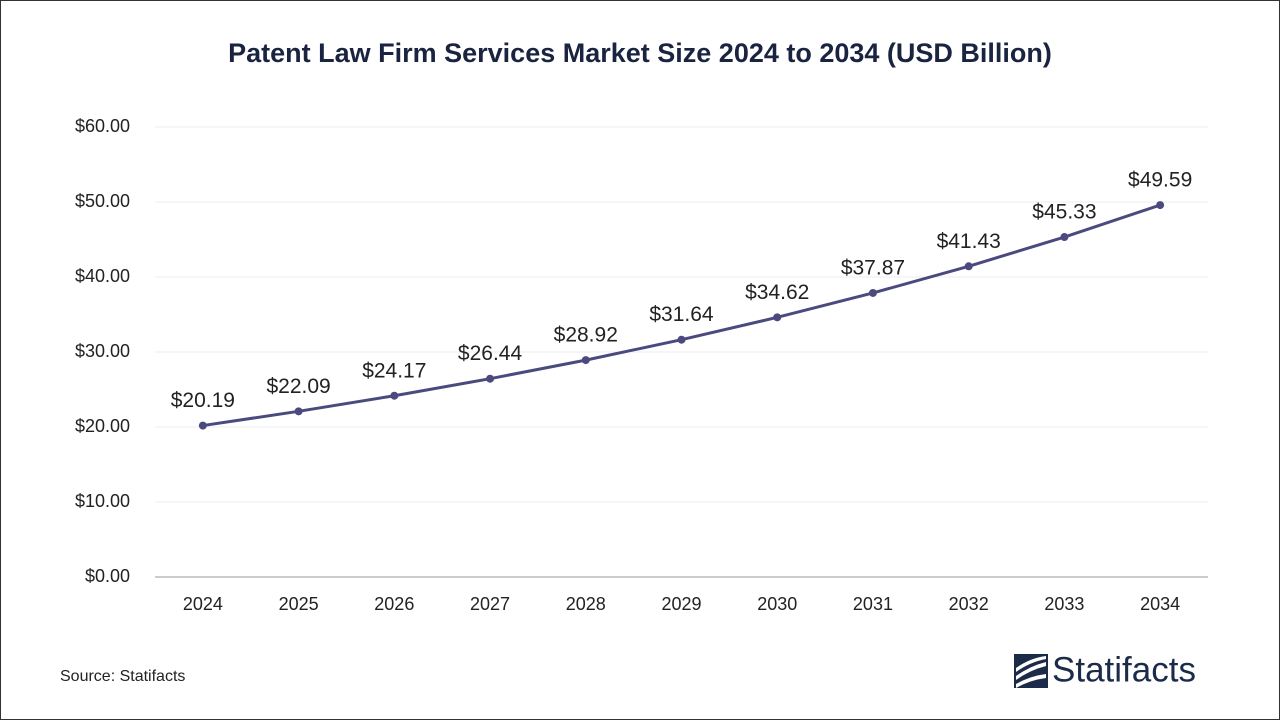 This screenshot has width=1280, height=720. What do you see at coordinates (681, 604) in the screenshot?
I see `x-tick-label: 2029` at bounding box center [681, 604].